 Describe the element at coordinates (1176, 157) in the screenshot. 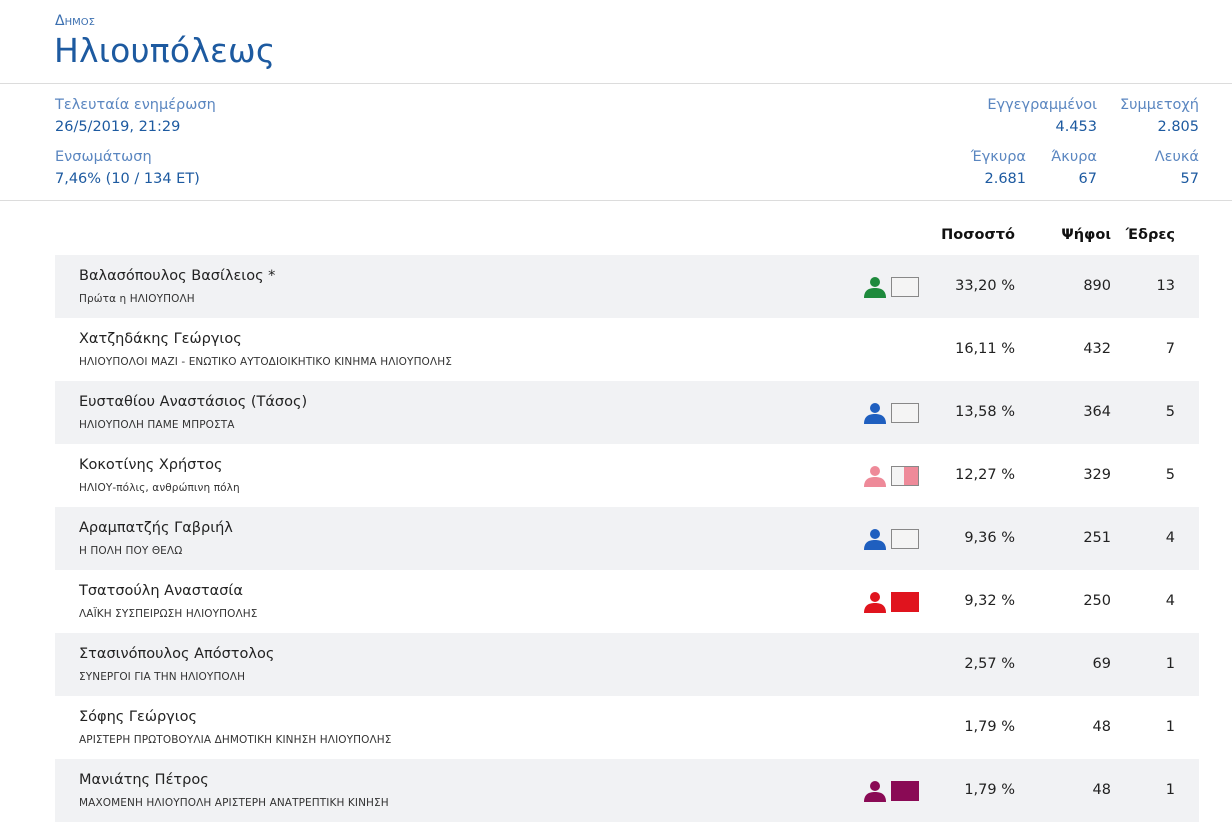

I see `blank-label: Λευκά` at that location.